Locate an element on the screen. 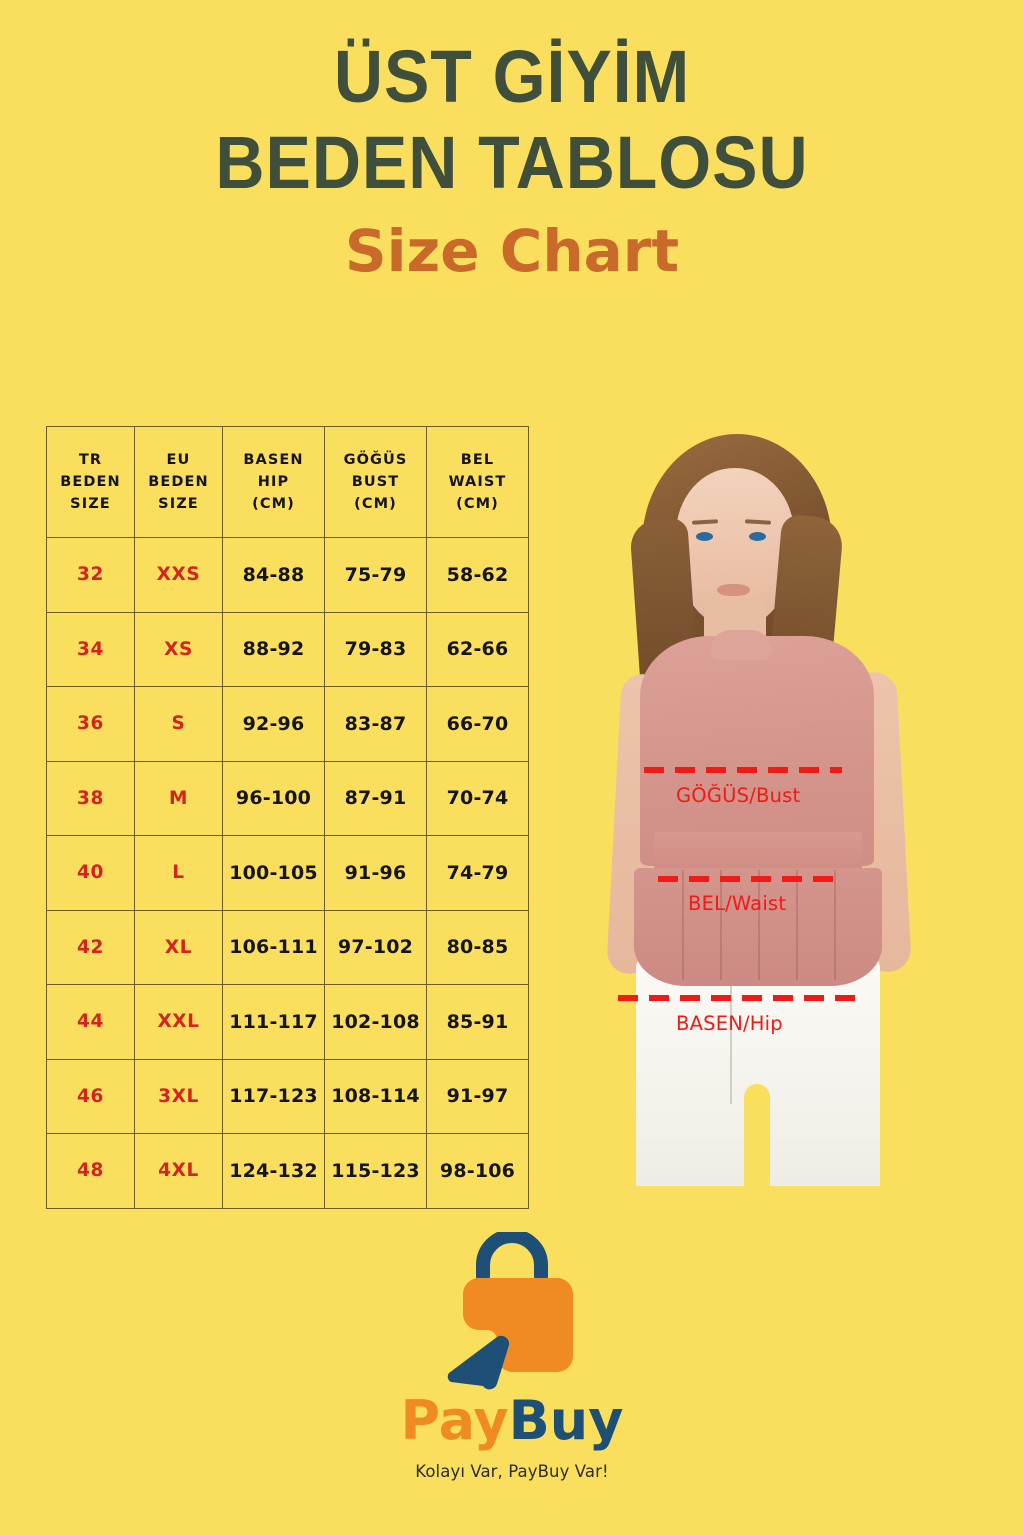  header-line-2: WAIST is located at coordinates (477, 481).